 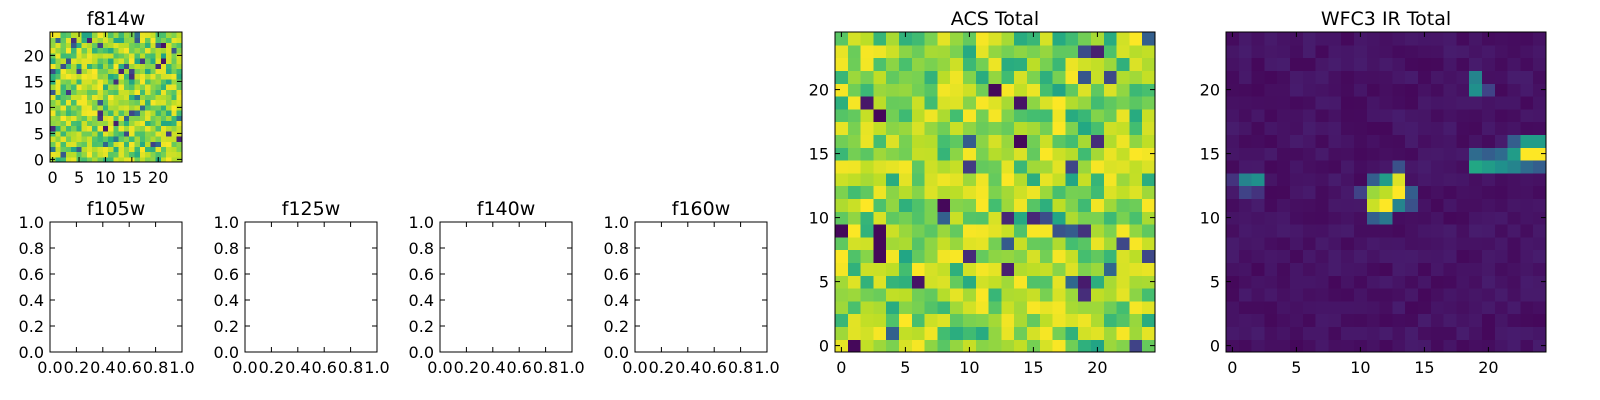 What do you see at coordinates (421, 352) in the screenshot?
I see `y-tick-label: 0.0` at bounding box center [421, 352].